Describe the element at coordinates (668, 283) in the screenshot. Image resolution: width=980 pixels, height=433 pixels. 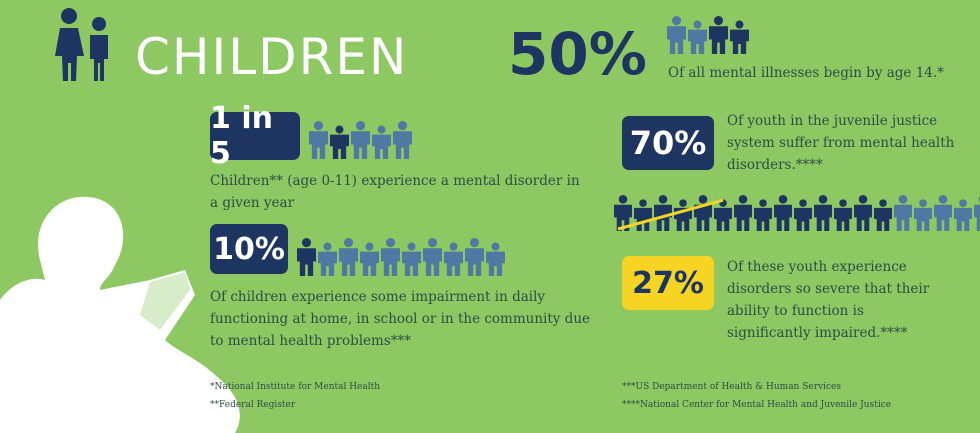
I see `stat-27-badge: 27%` at that location.